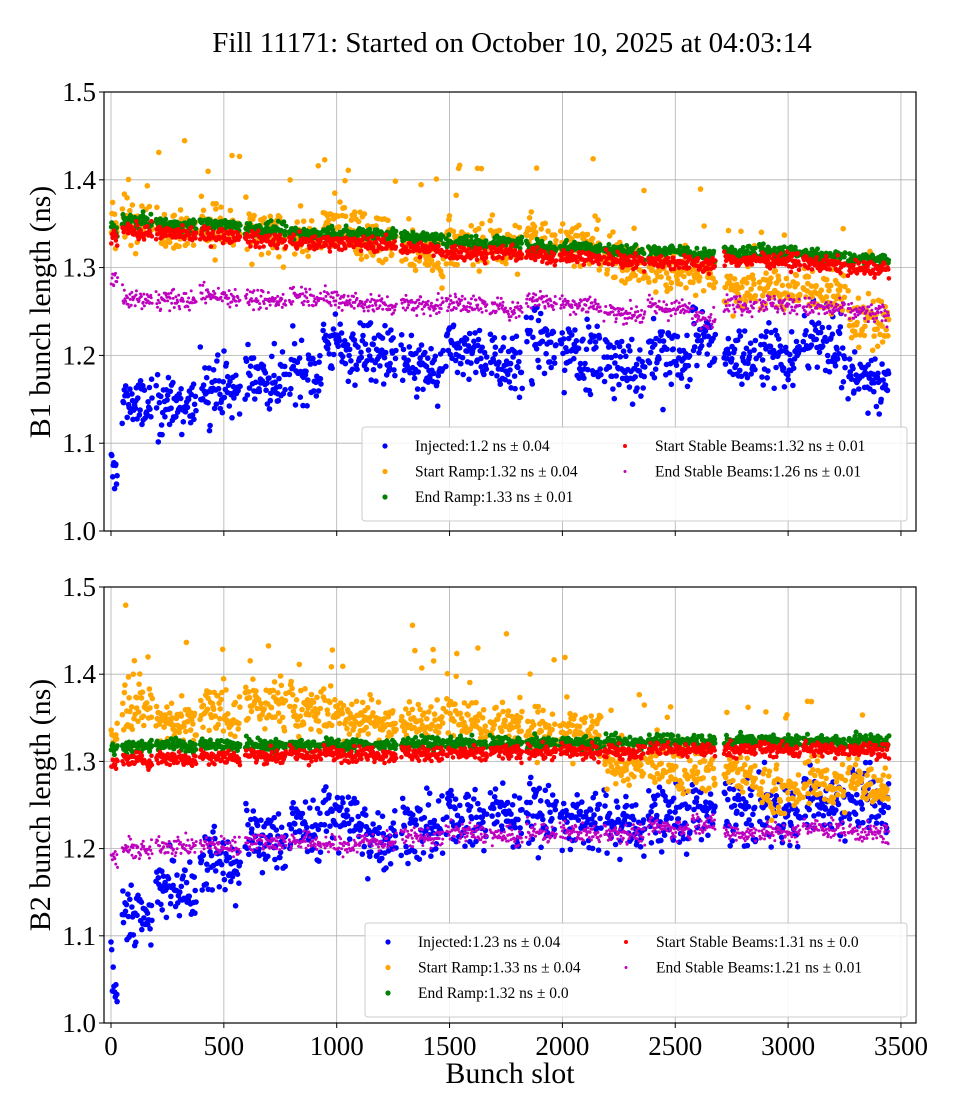  Describe the element at coordinates (486, 241) in the screenshot. I see `point-end-ramp` at that location.